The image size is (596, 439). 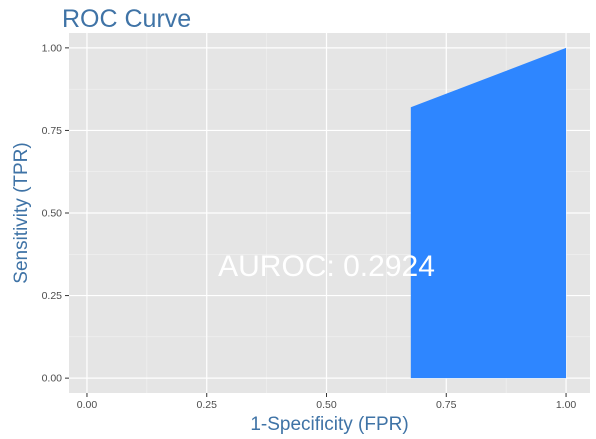 I want to click on x-tick-label: 1.00, so click(x=566, y=405).